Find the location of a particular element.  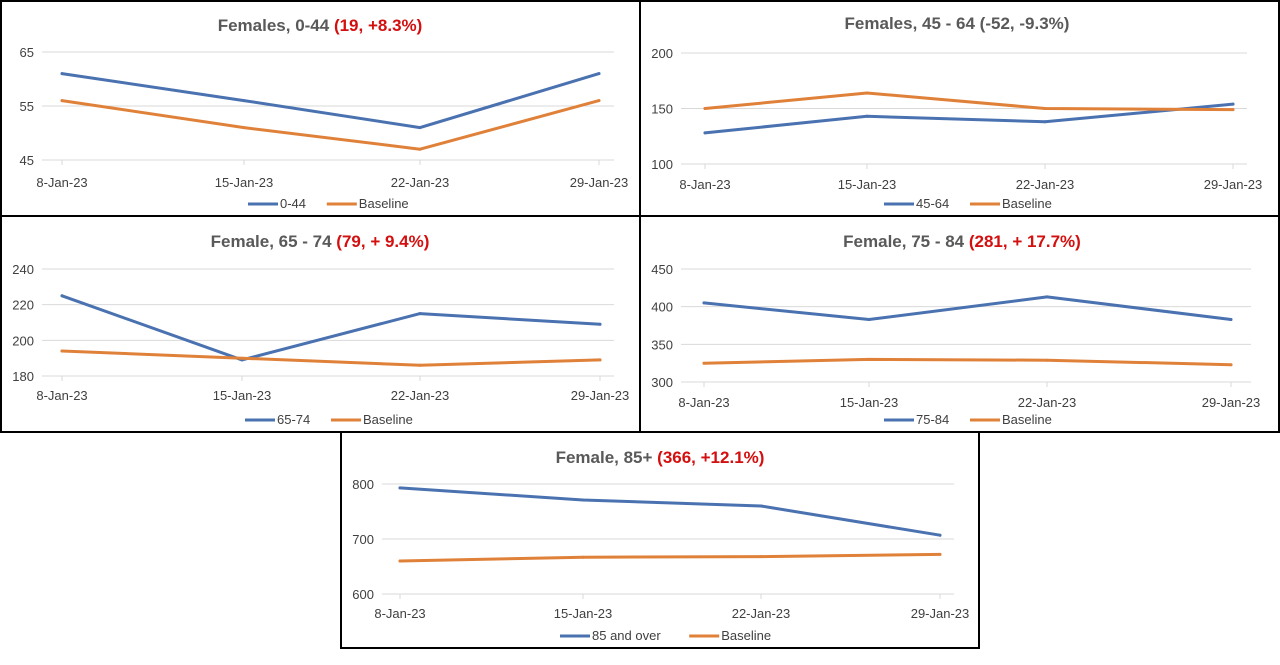

chart-title: Females, 0-44 (19, +8.3%) is located at coordinates (320, 25).